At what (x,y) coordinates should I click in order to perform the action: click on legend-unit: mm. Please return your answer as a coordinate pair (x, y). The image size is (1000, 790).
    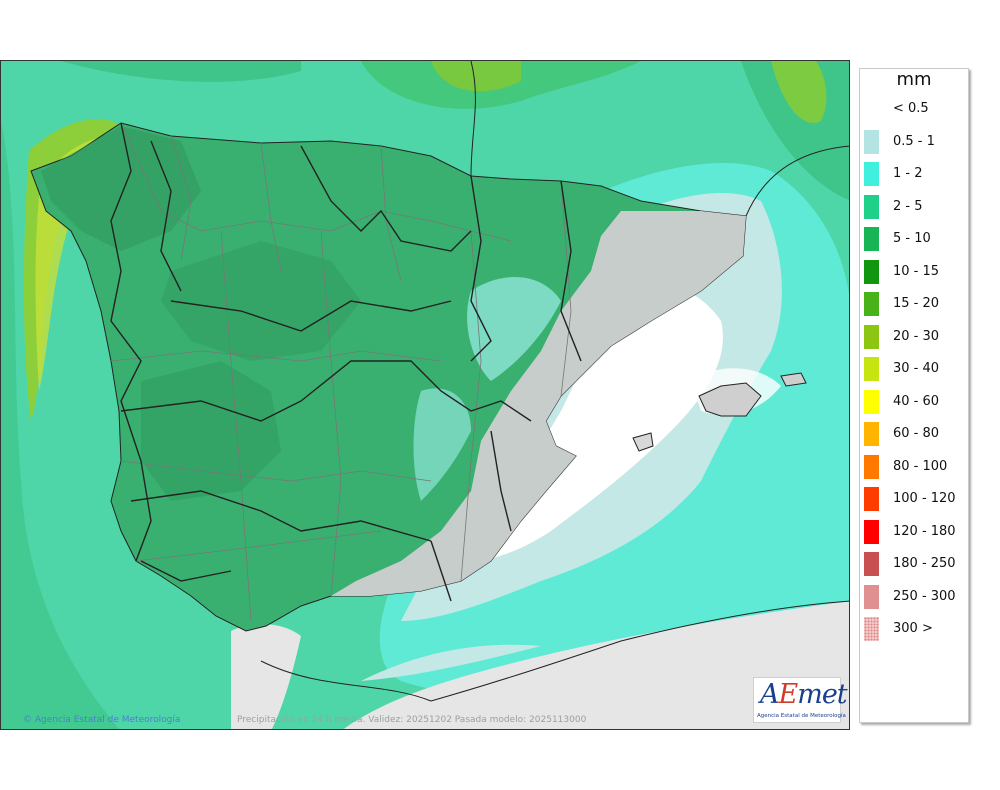
    Looking at the image, I should click on (914, 79).